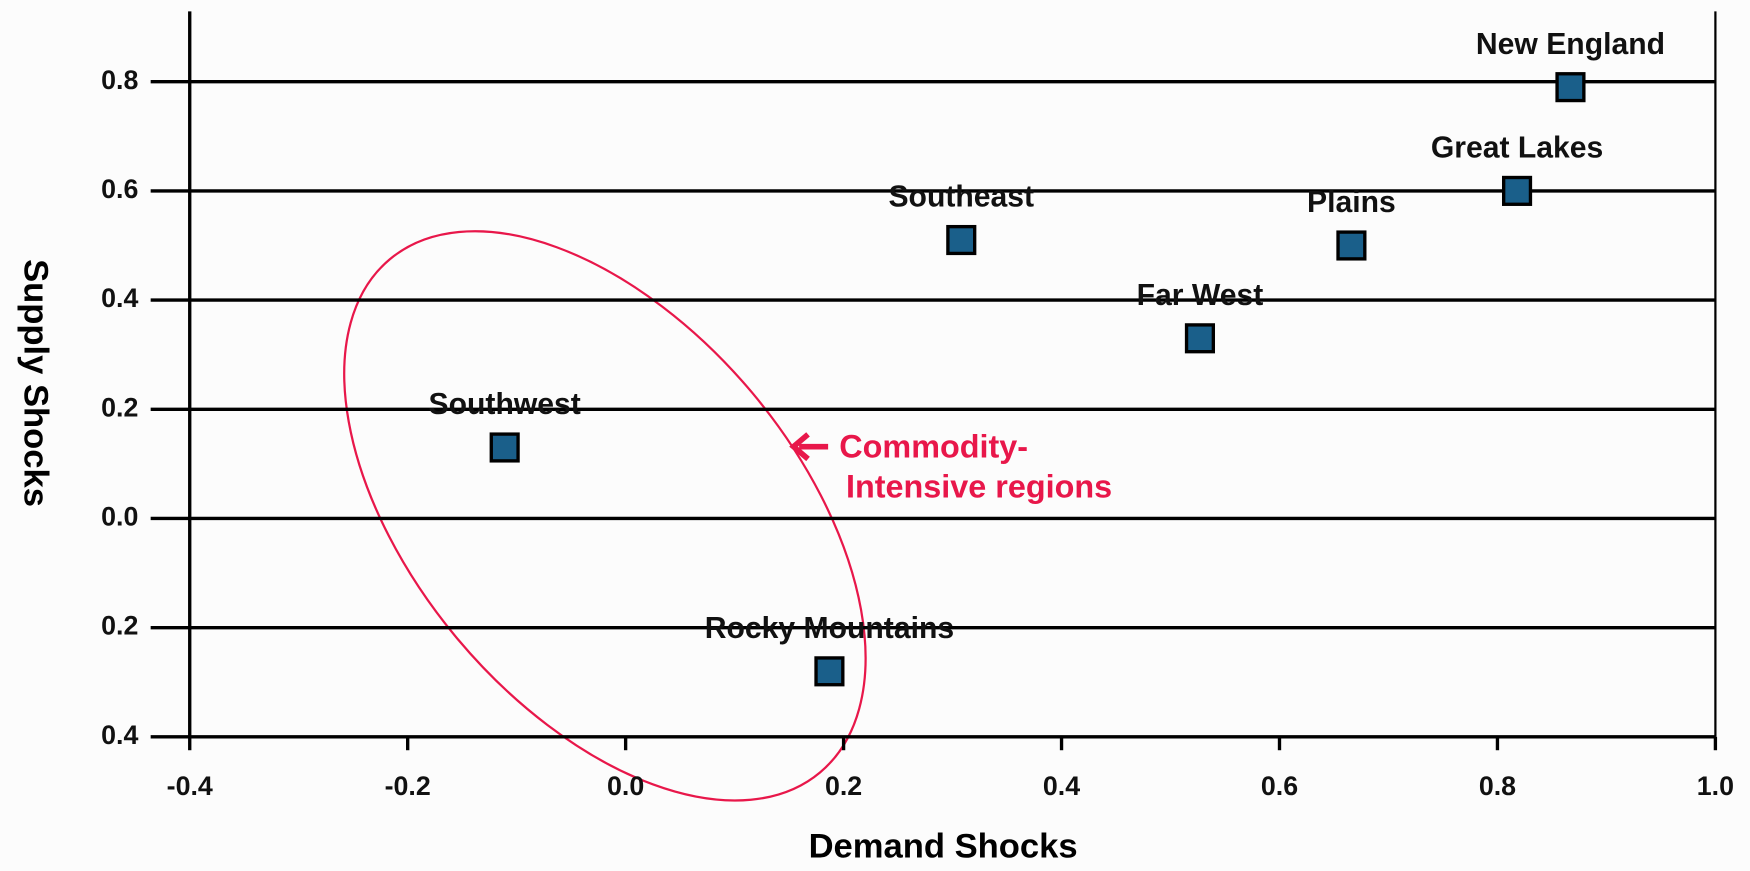 The height and width of the screenshot is (871, 1750). I want to click on x-axis-title: Demand Shocks, so click(943, 847).